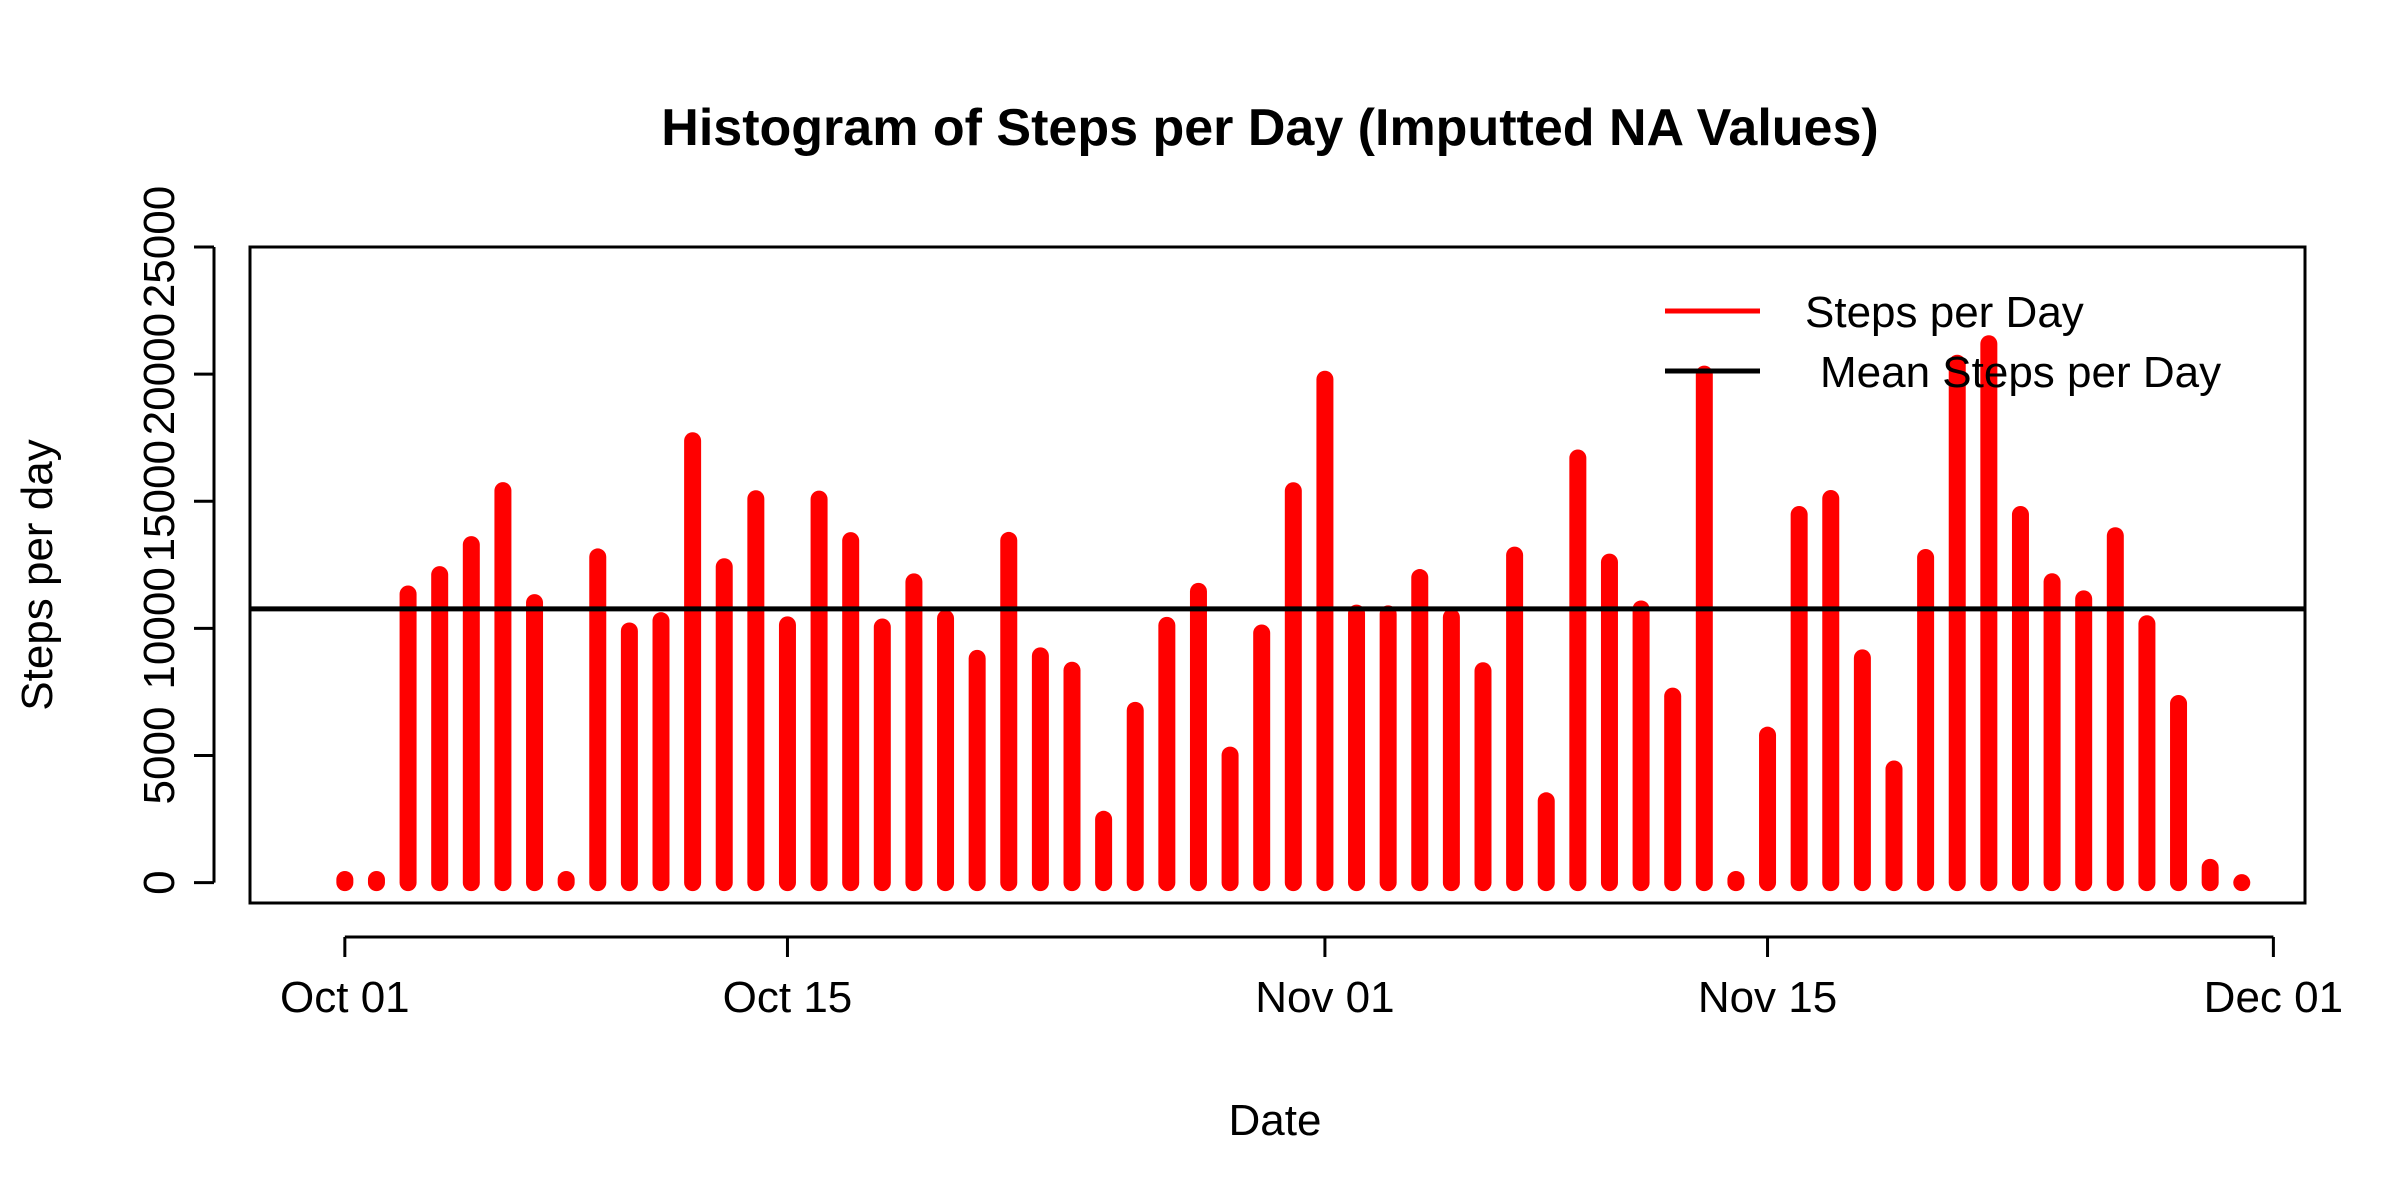 The image size is (2400, 1200). I want to click on y-axis-label: Steps per day, so click(37, 575).